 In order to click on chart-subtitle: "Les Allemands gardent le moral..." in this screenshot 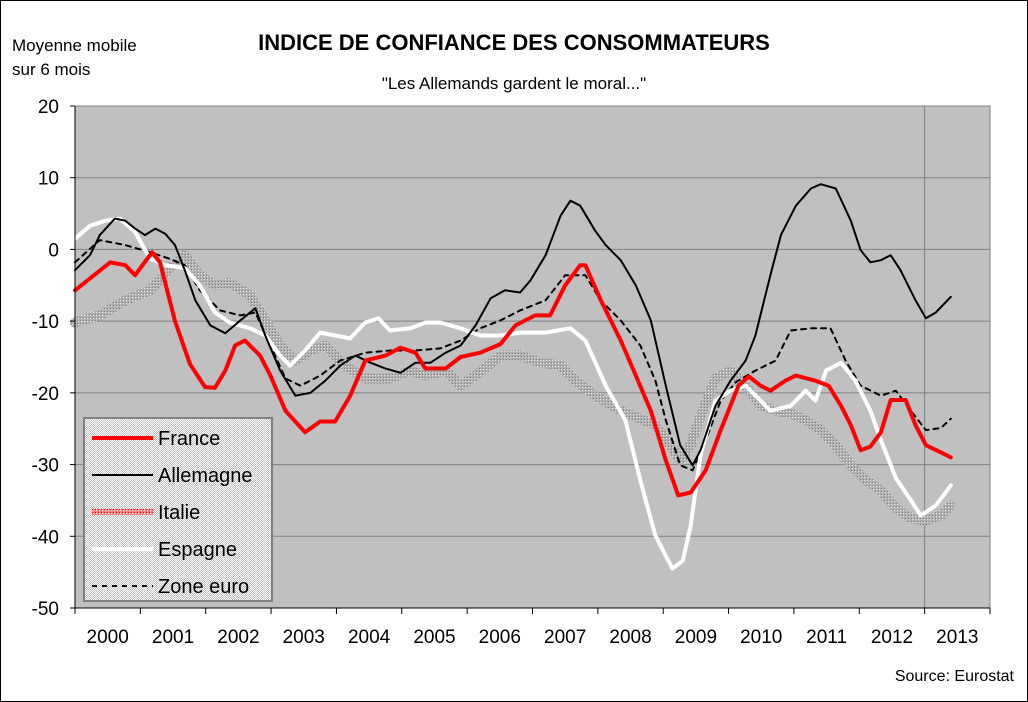, I will do `click(514, 83)`.